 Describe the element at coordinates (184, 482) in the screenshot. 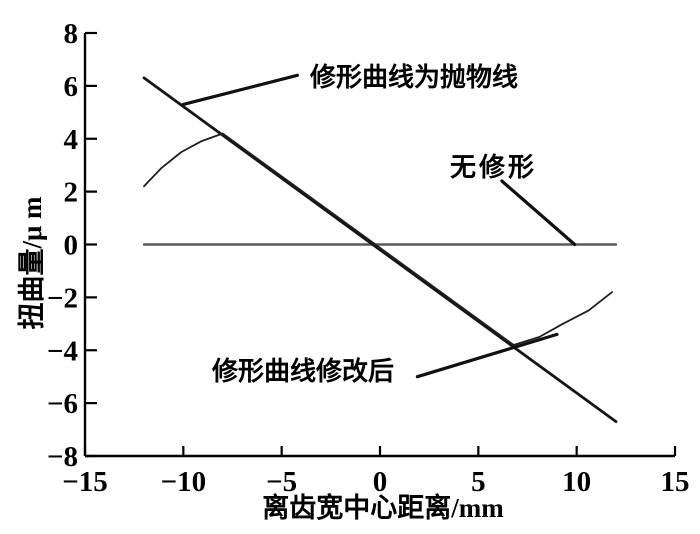

I see `x-tick-label: −10` at that location.